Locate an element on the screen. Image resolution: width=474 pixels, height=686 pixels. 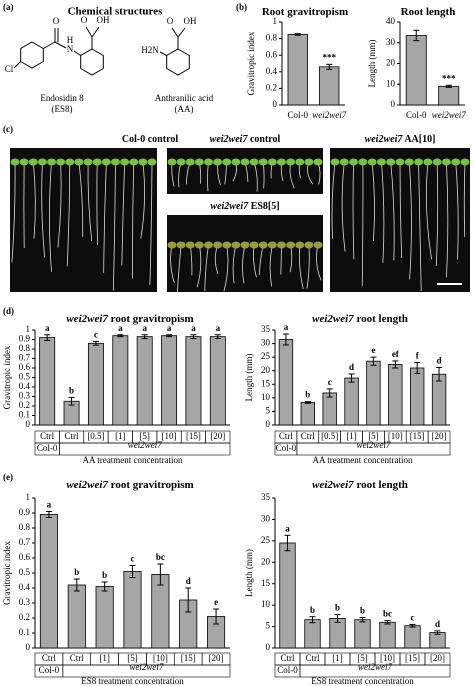
photo is located at coordinates (245, 171).